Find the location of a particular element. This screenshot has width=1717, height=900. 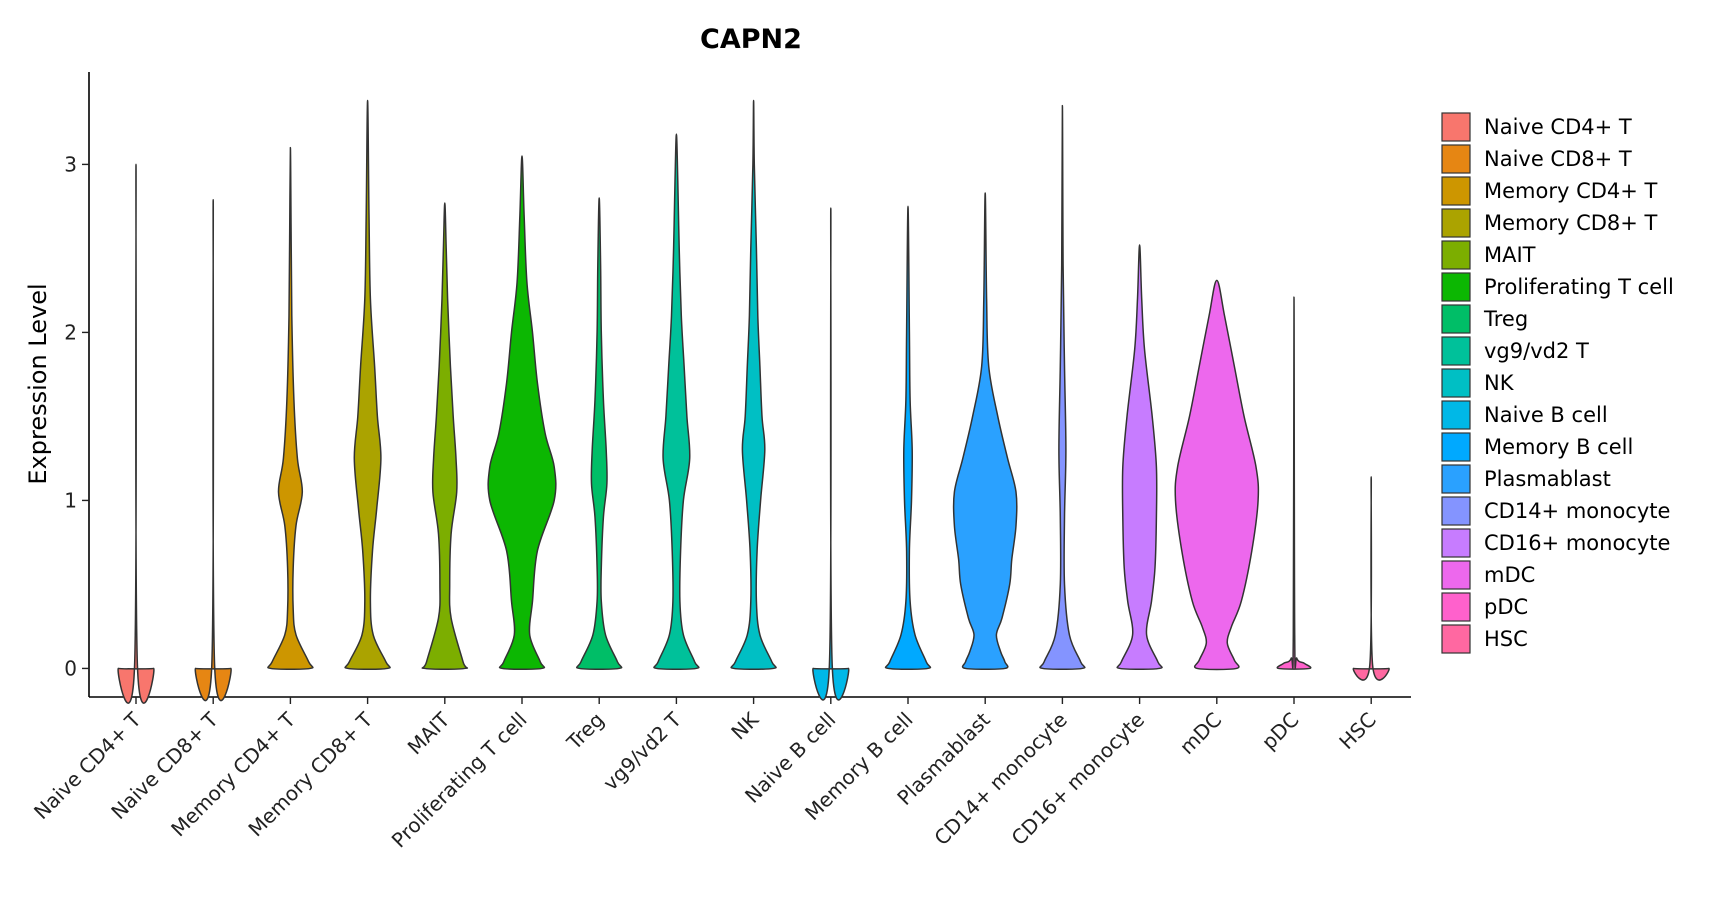

violin-proliferating-t-cell is located at coordinates (522, 413).